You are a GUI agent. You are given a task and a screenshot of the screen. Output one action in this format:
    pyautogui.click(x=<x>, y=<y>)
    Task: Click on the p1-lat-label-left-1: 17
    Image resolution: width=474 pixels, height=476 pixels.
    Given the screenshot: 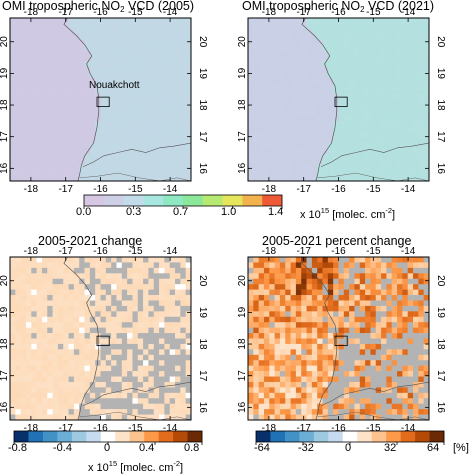 What is the action you would take?
    pyautogui.click(x=5, y=137)
    